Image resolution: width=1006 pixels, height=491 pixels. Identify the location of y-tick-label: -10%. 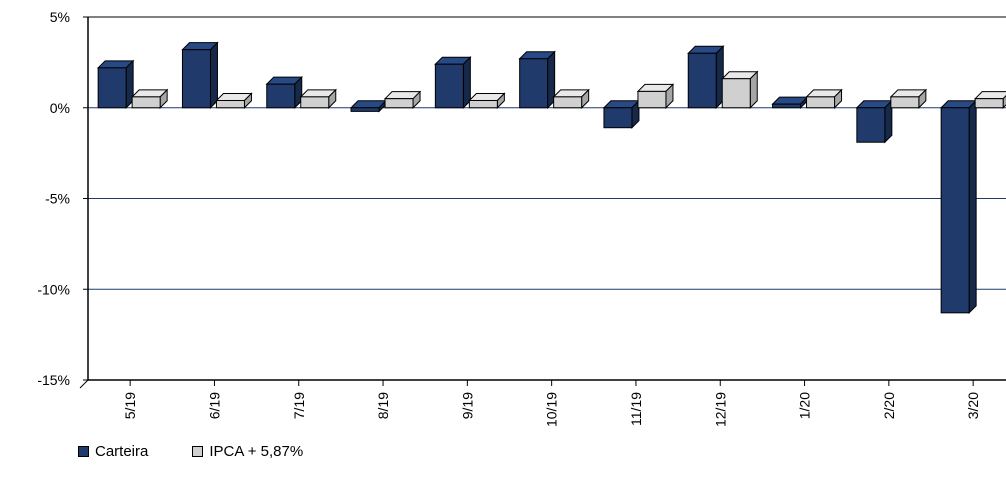
(53, 289).